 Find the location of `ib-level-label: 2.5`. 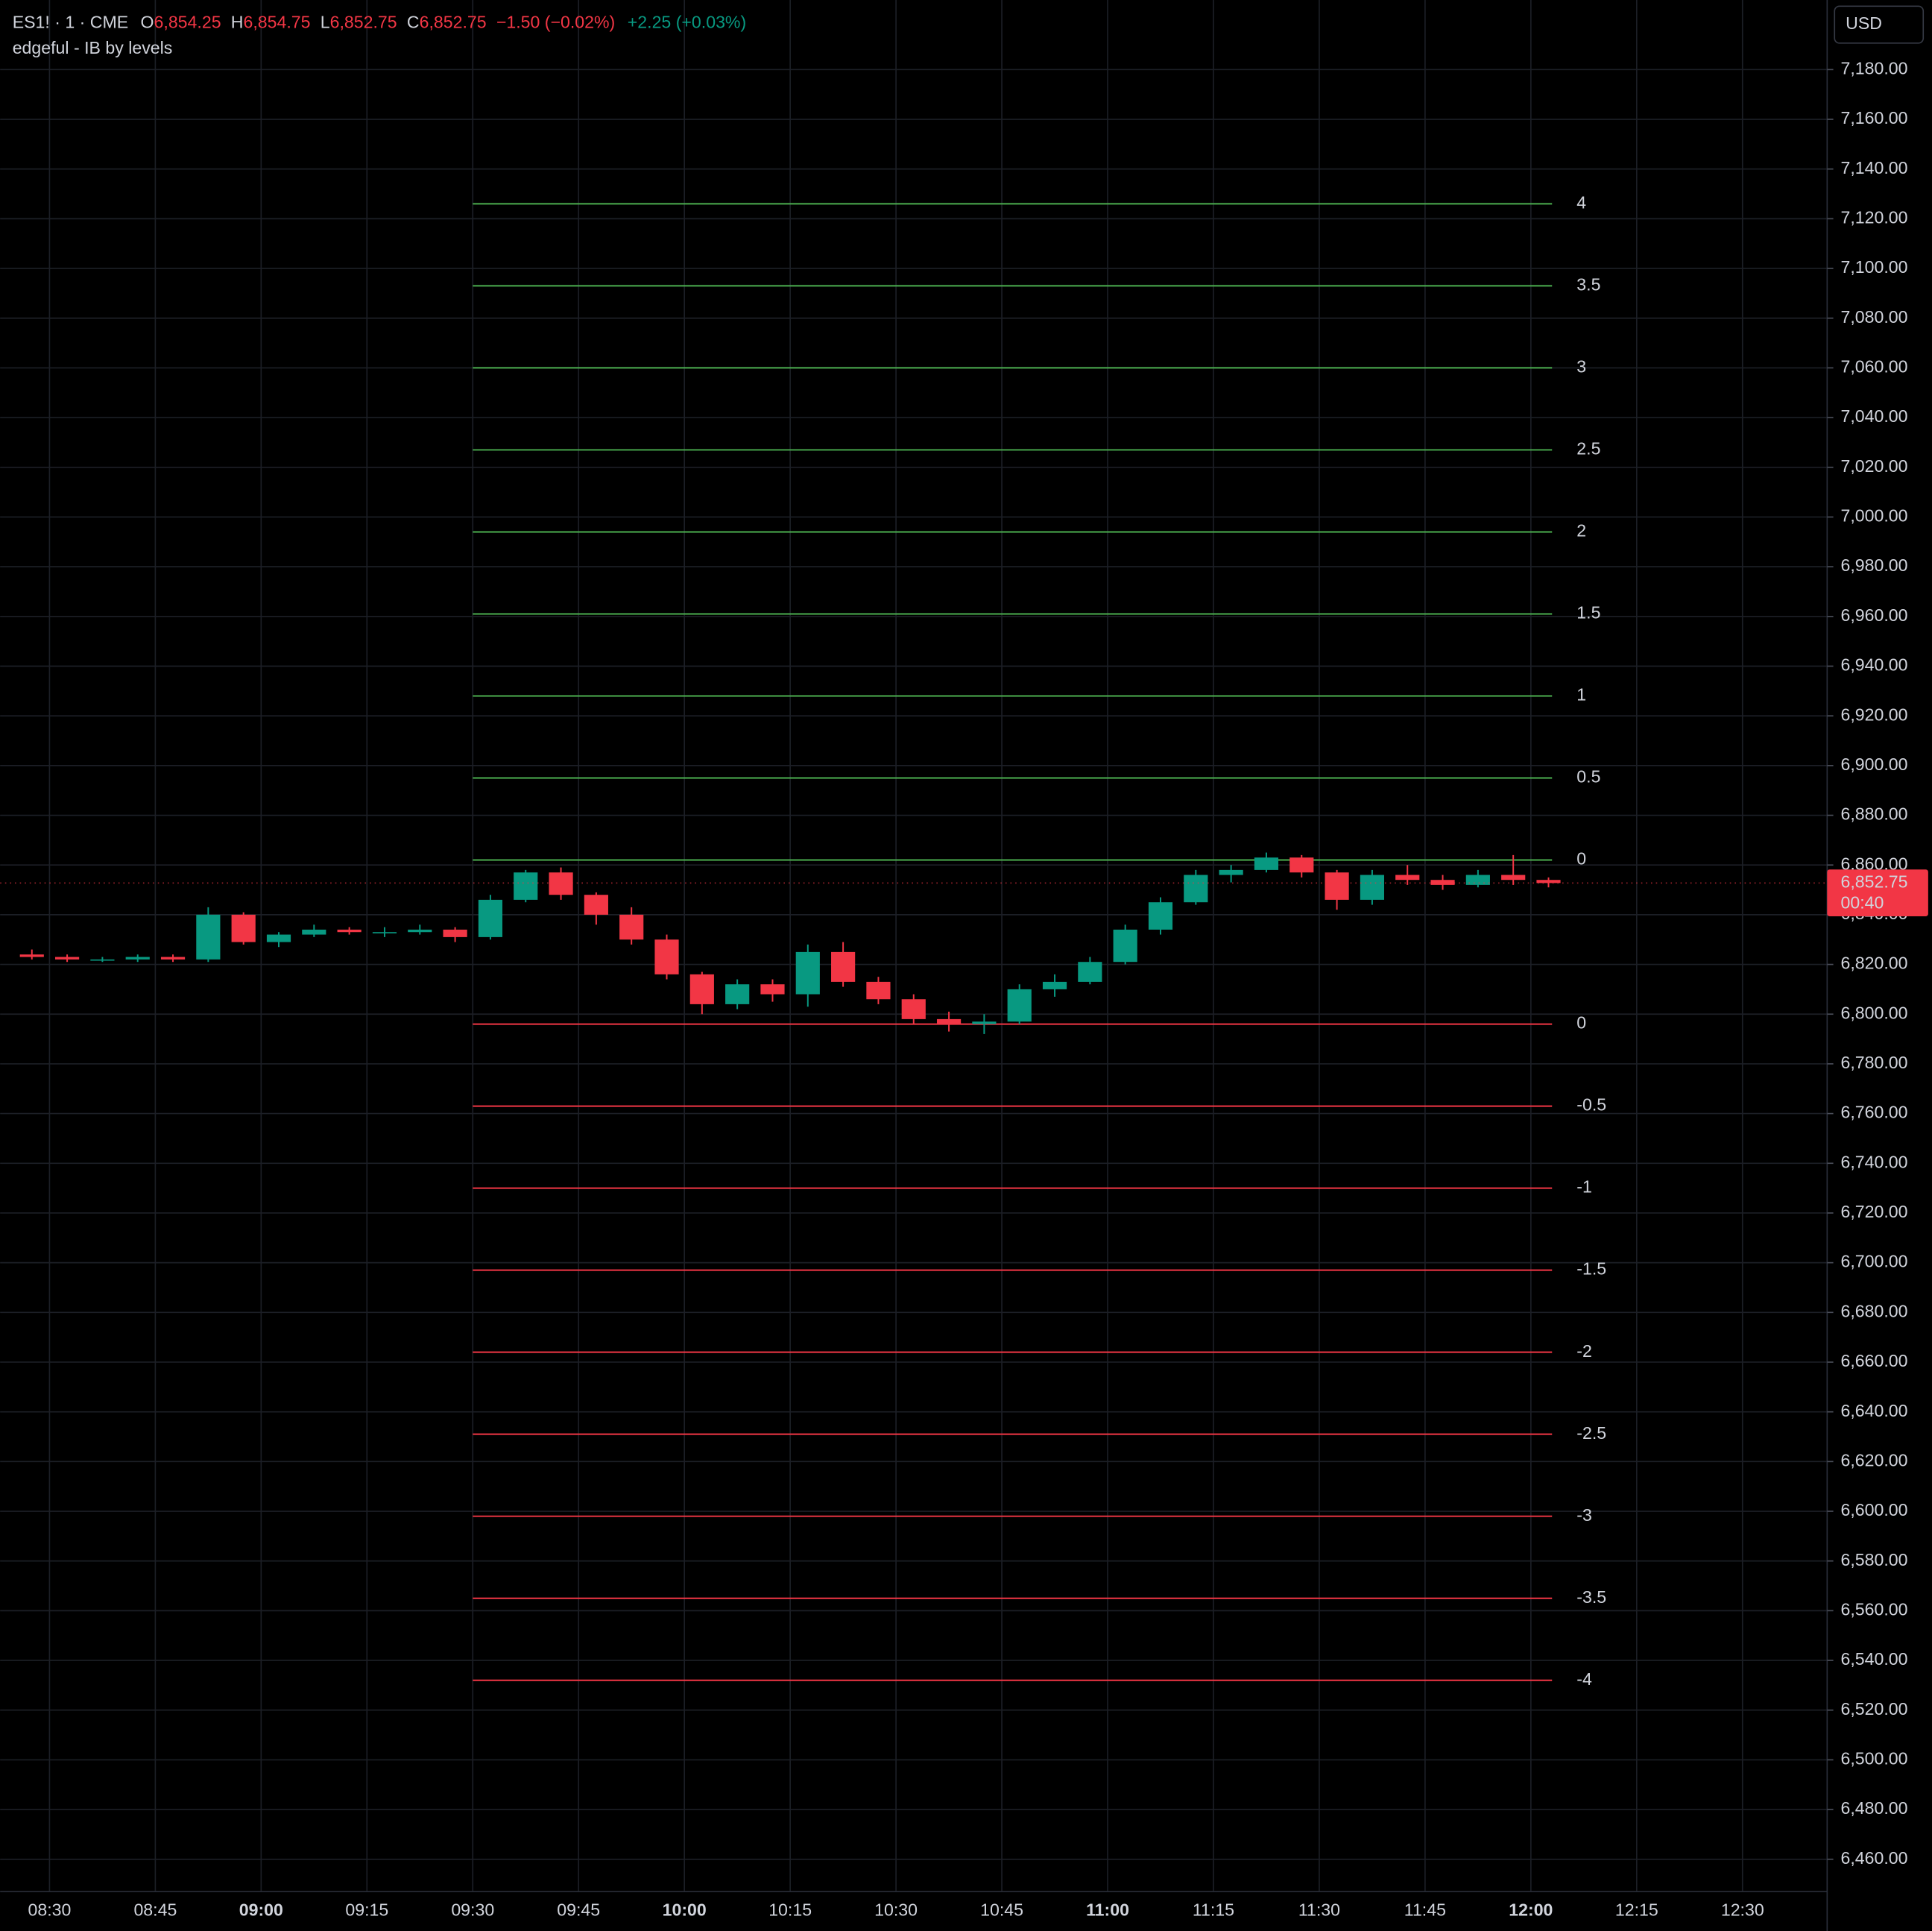

ib-level-label: 2.5 is located at coordinates (1588, 449).